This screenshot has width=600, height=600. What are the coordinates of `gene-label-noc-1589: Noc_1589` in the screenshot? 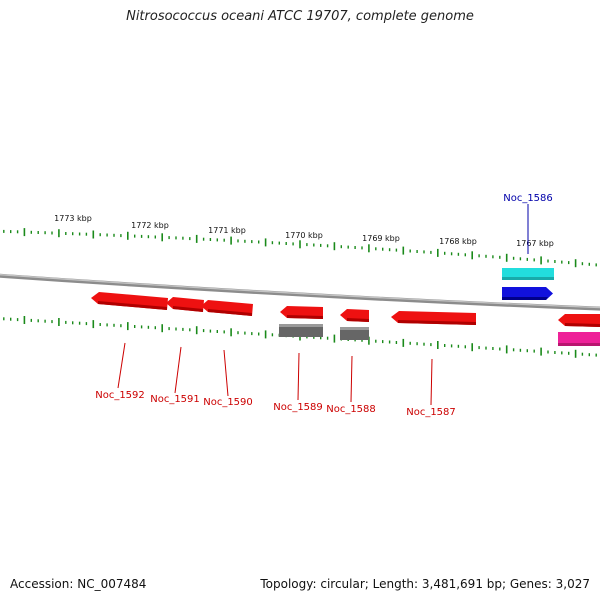 It's located at (298, 407).